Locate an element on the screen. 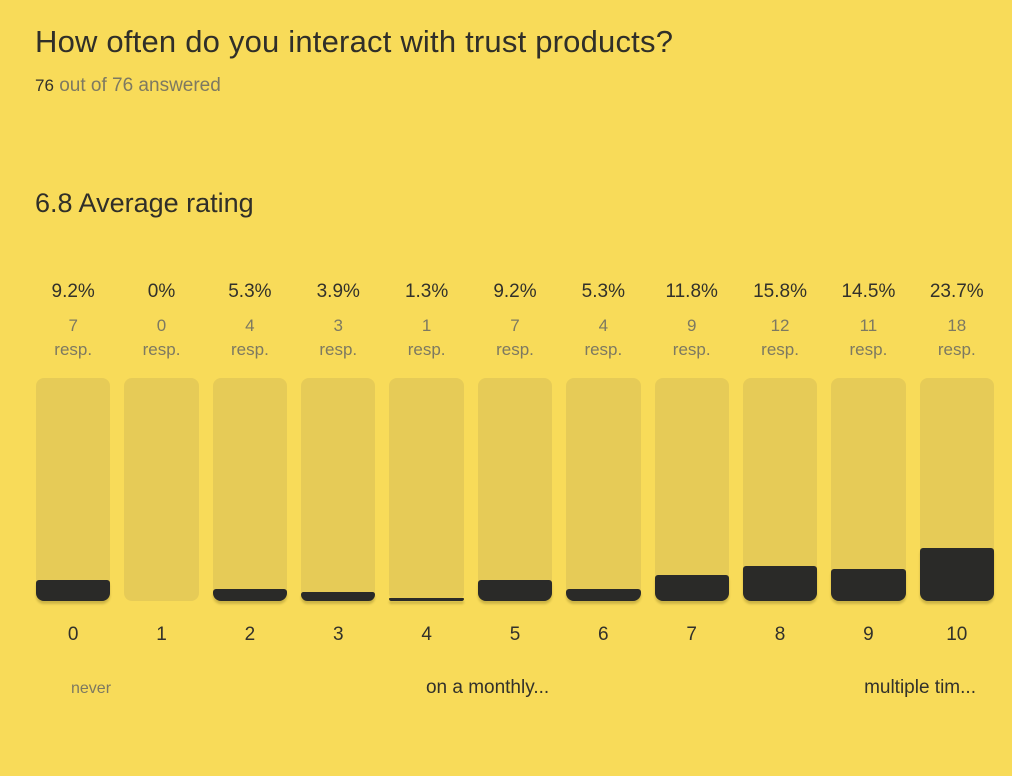 The image size is (1012, 776). percentage-label: 11.8% is located at coordinates (691, 291).